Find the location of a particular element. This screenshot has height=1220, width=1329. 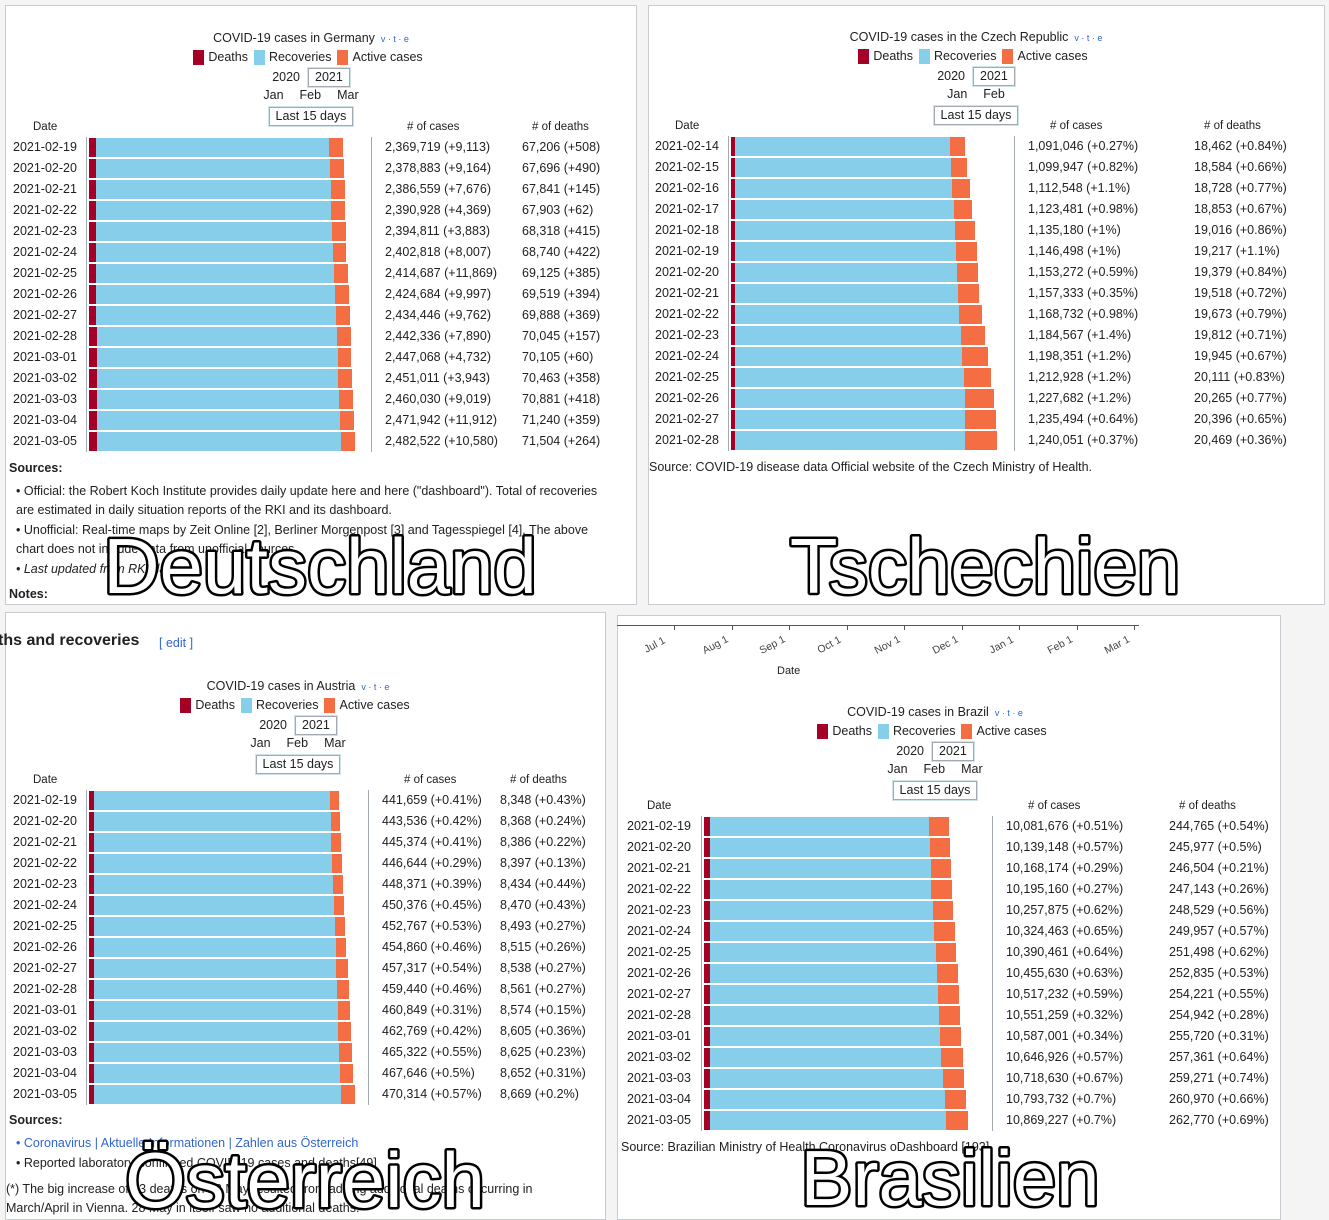

axis-label: Date is located at coordinates (789, 671).